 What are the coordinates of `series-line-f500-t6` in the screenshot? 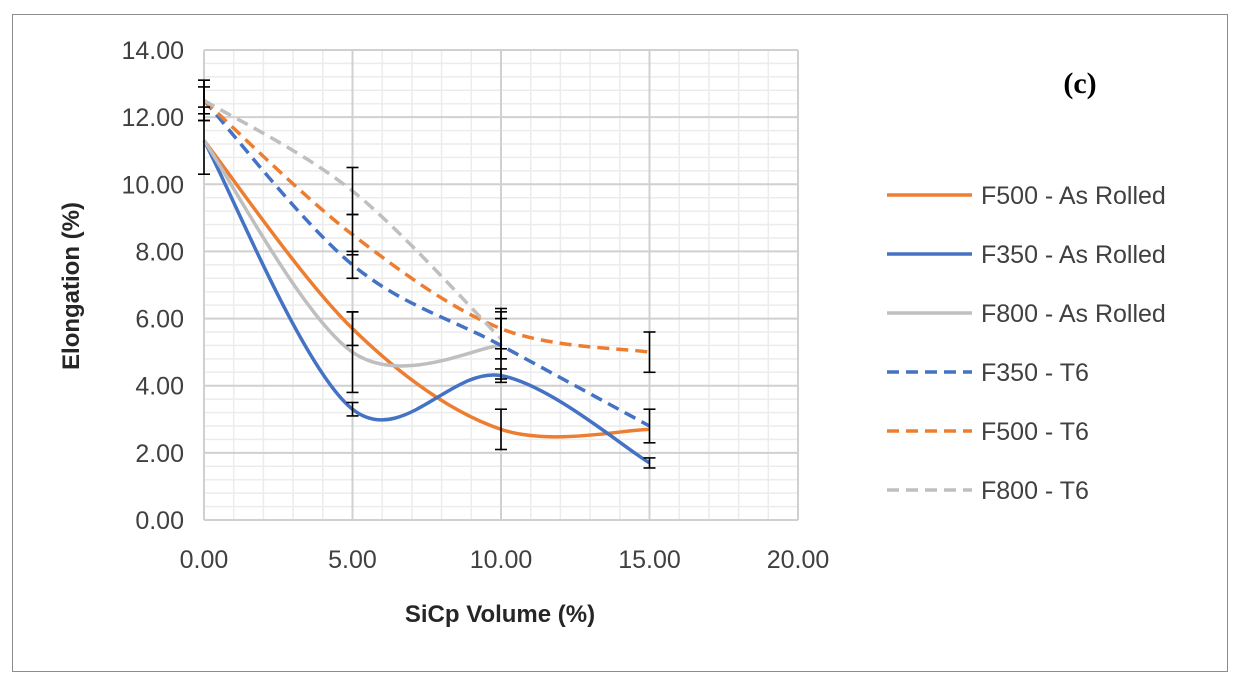 It's located at (426, 226).